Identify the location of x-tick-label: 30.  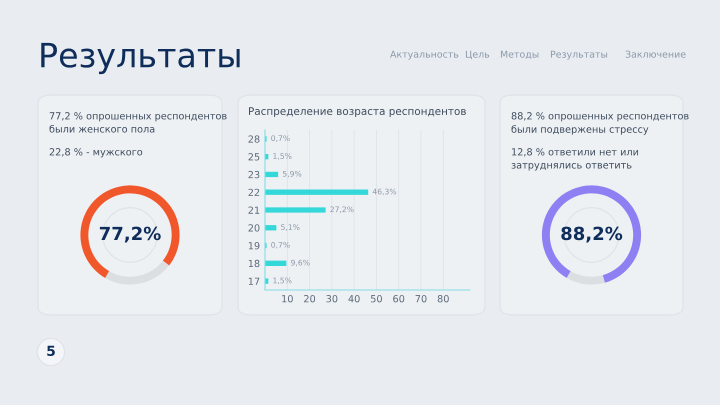
(332, 298).